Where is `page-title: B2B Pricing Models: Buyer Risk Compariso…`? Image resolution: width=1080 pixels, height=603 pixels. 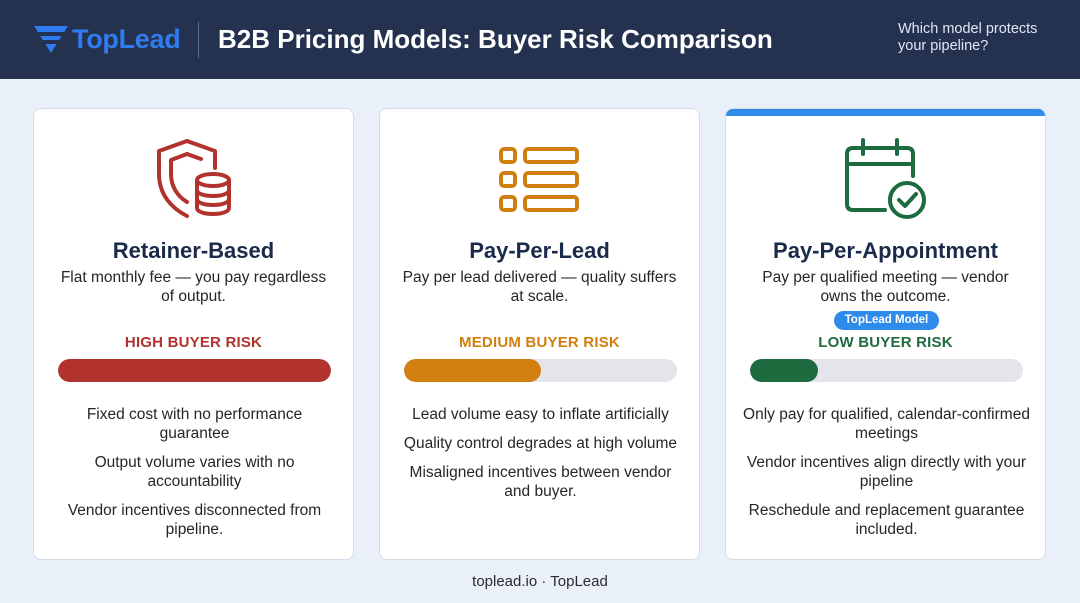 page-title: B2B Pricing Models: Buyer Risk Compariso… is located at coordinates (495, 39).